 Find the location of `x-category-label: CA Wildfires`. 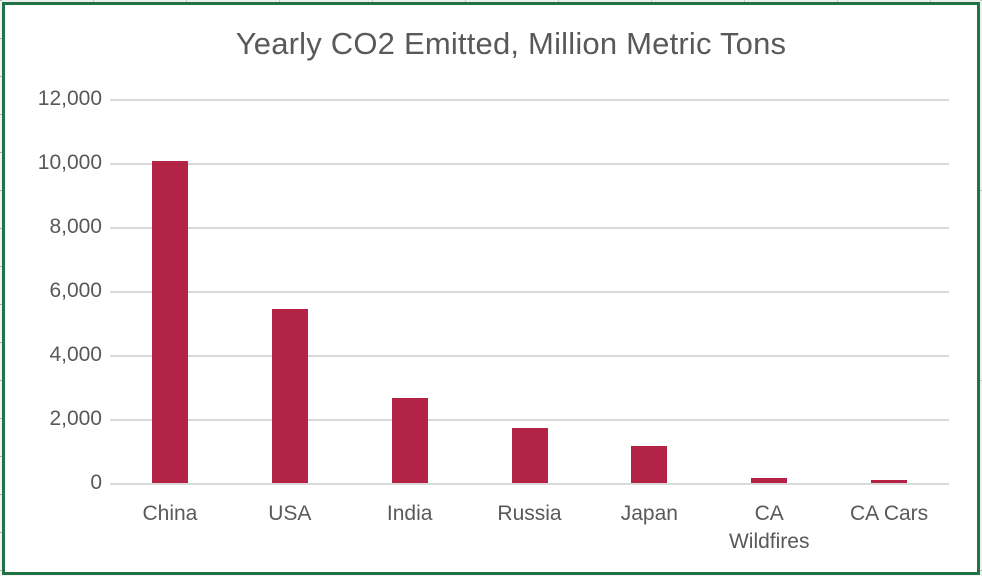

x-category-label: CA Wildfires is located at coordinates (769, 527).